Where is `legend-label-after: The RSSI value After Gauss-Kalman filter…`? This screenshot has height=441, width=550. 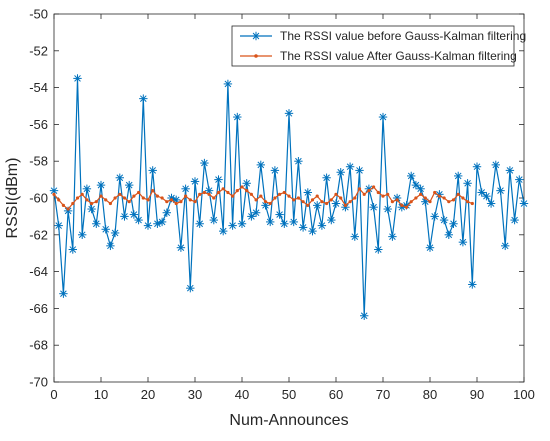
legend-label-after: The RSSI value After Gauss-Kalman filter… is located at coordinates (398, 56).